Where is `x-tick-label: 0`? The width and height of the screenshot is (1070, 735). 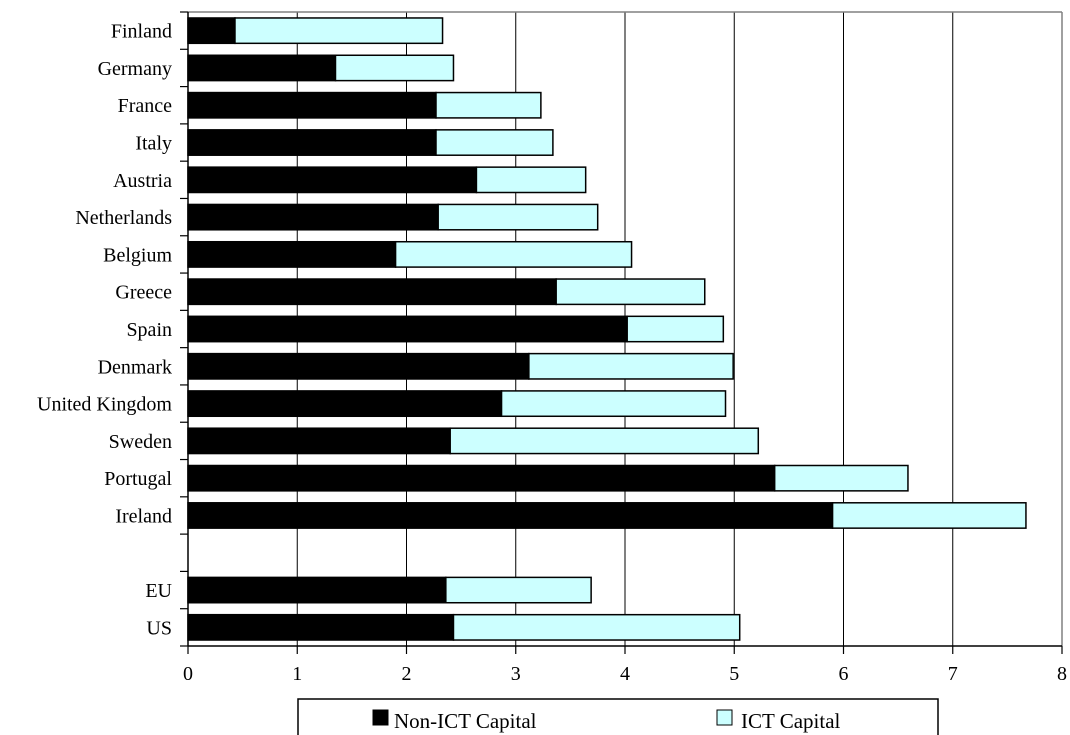 x-tick-label: 0 is located at coordinates (188, 674).